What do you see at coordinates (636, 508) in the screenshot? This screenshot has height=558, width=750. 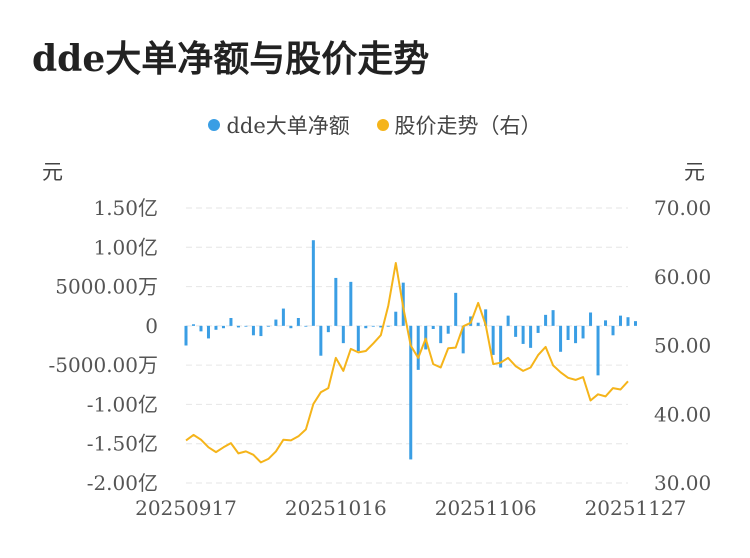 I see `x-tick-label: 20251127` at bounding box center [636, 508].